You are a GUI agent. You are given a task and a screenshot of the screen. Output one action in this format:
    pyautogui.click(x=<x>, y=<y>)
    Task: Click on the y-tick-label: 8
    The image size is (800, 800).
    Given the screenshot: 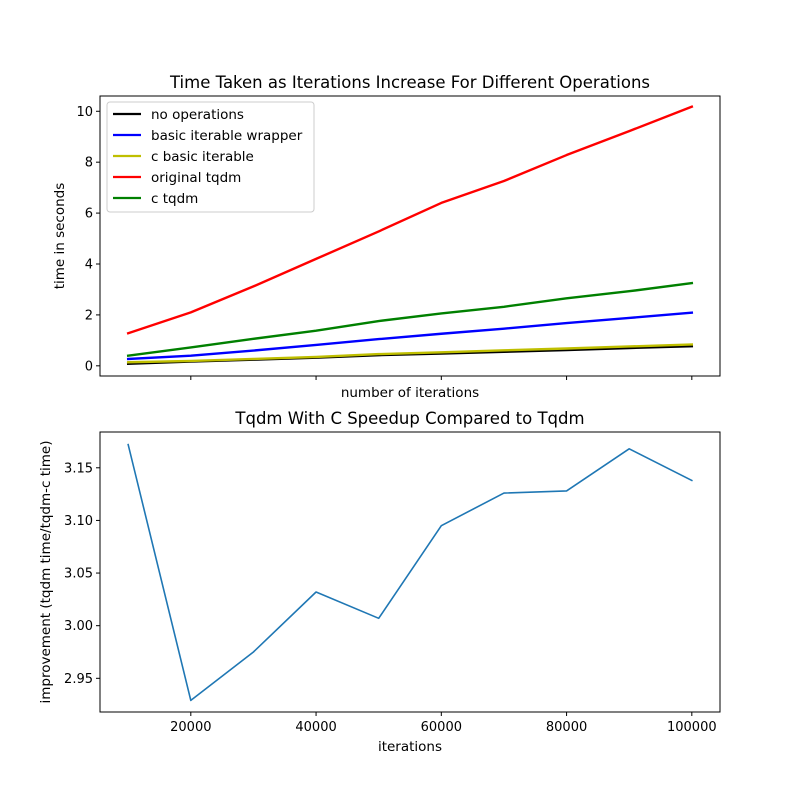 What is the action you would take?
    pyautogui.click(x=89, y=163)
    